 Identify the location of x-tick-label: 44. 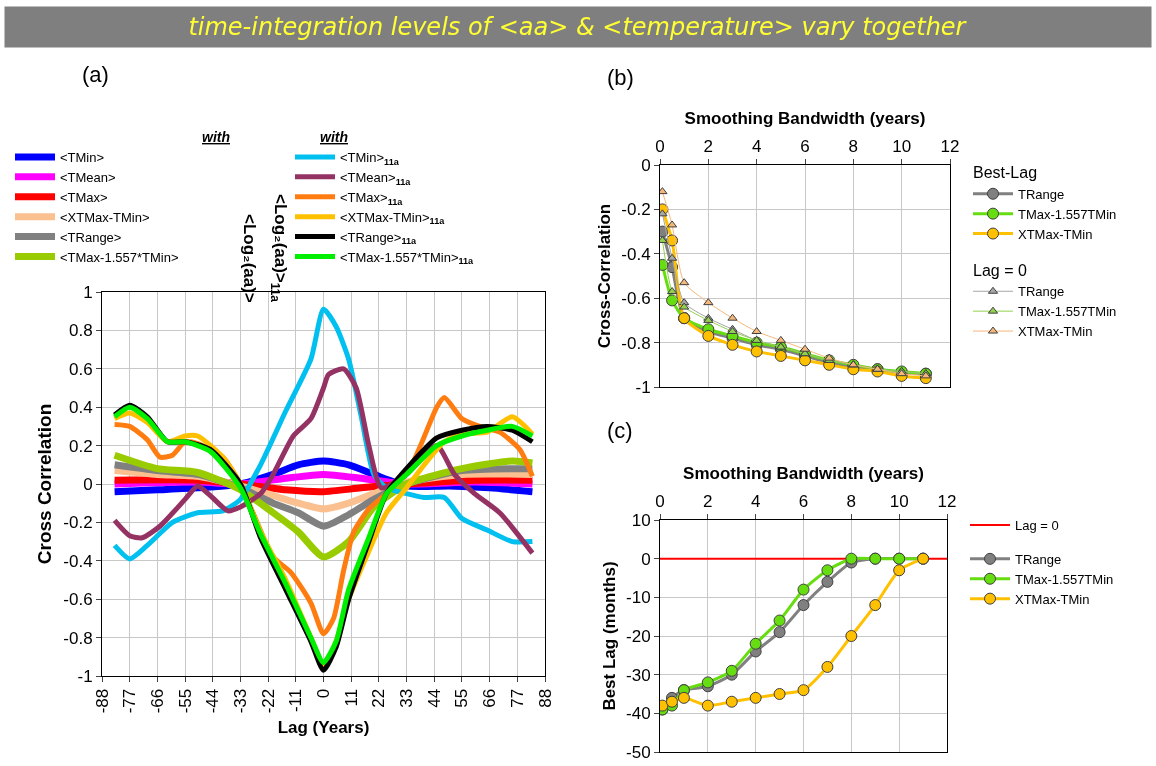
(434, 698).